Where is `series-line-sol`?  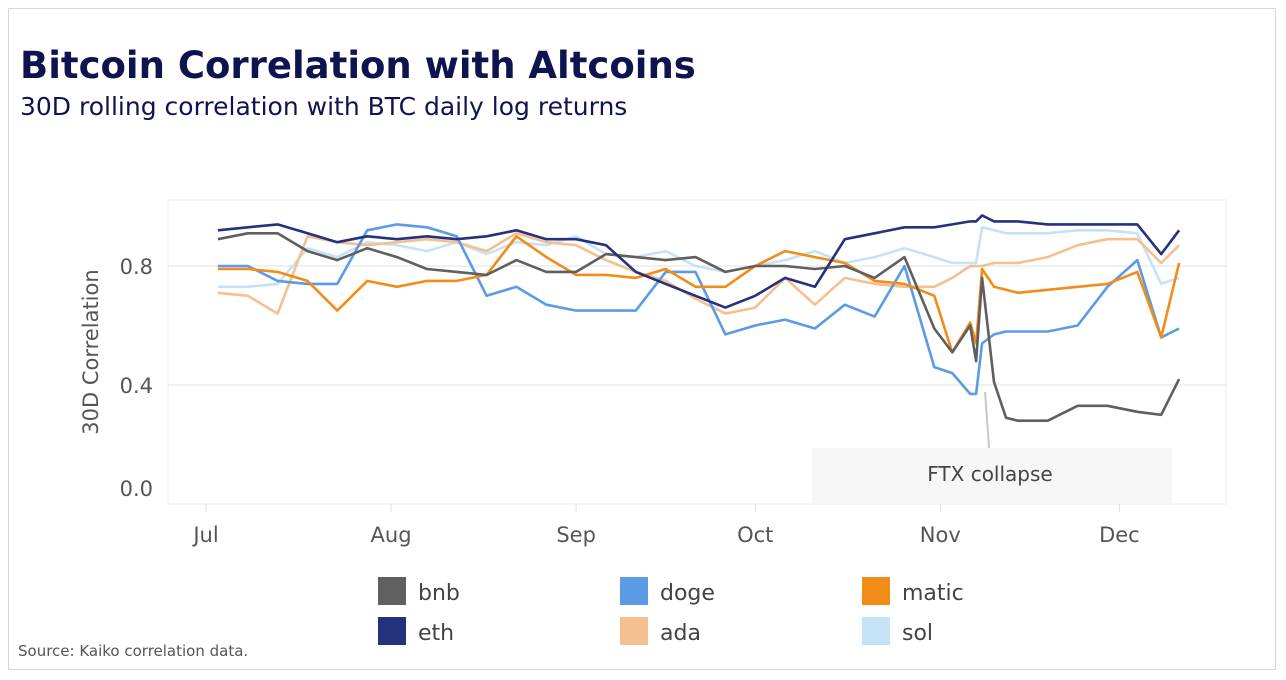
series-line-sol is located at coordinates (698, 257).